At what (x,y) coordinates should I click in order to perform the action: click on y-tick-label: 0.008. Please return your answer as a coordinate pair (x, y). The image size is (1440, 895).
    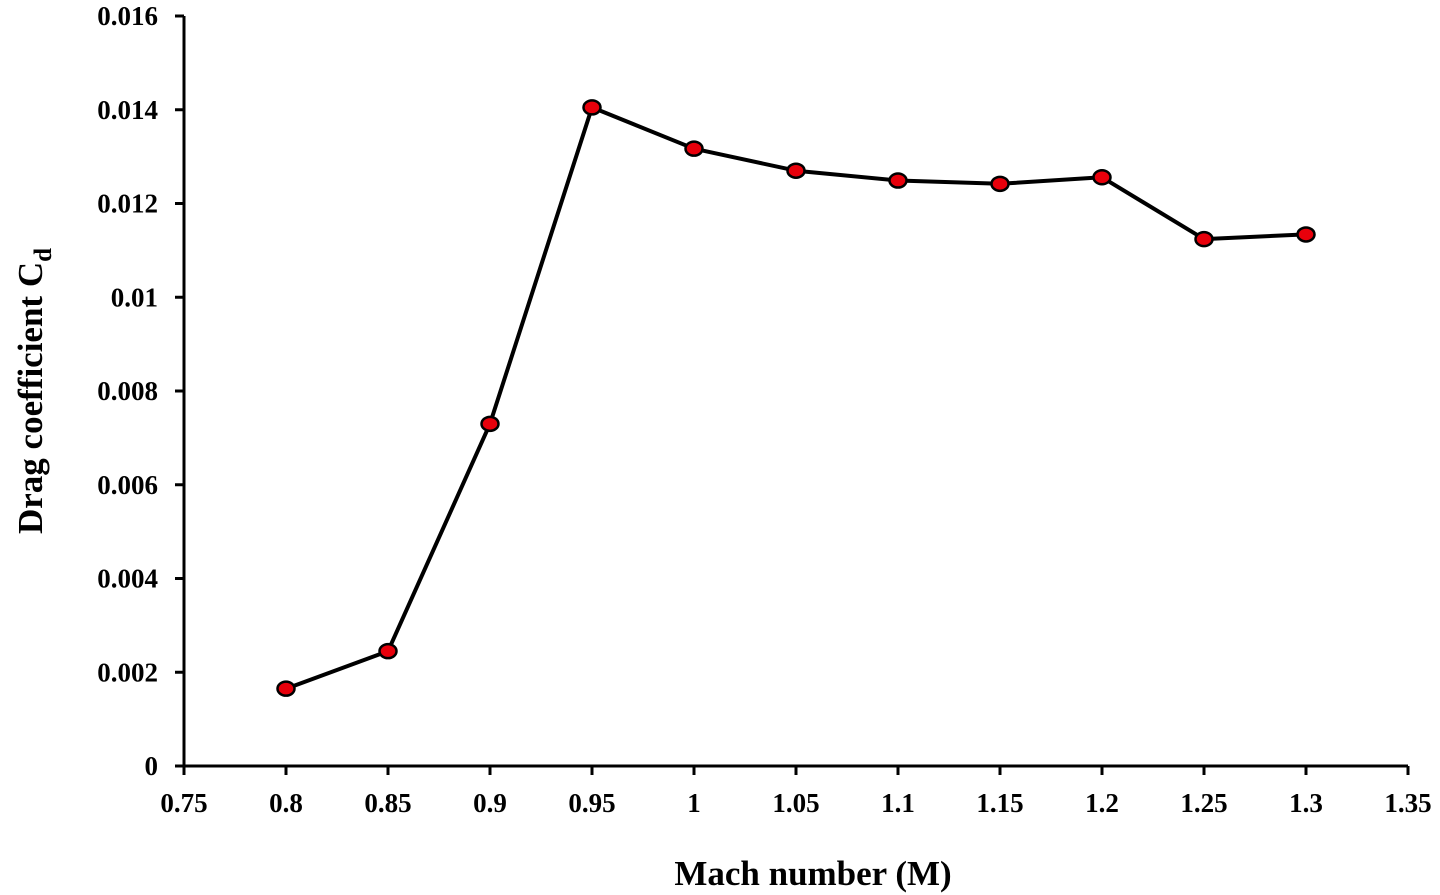
    Looking at the image, I should click on (127, 391).